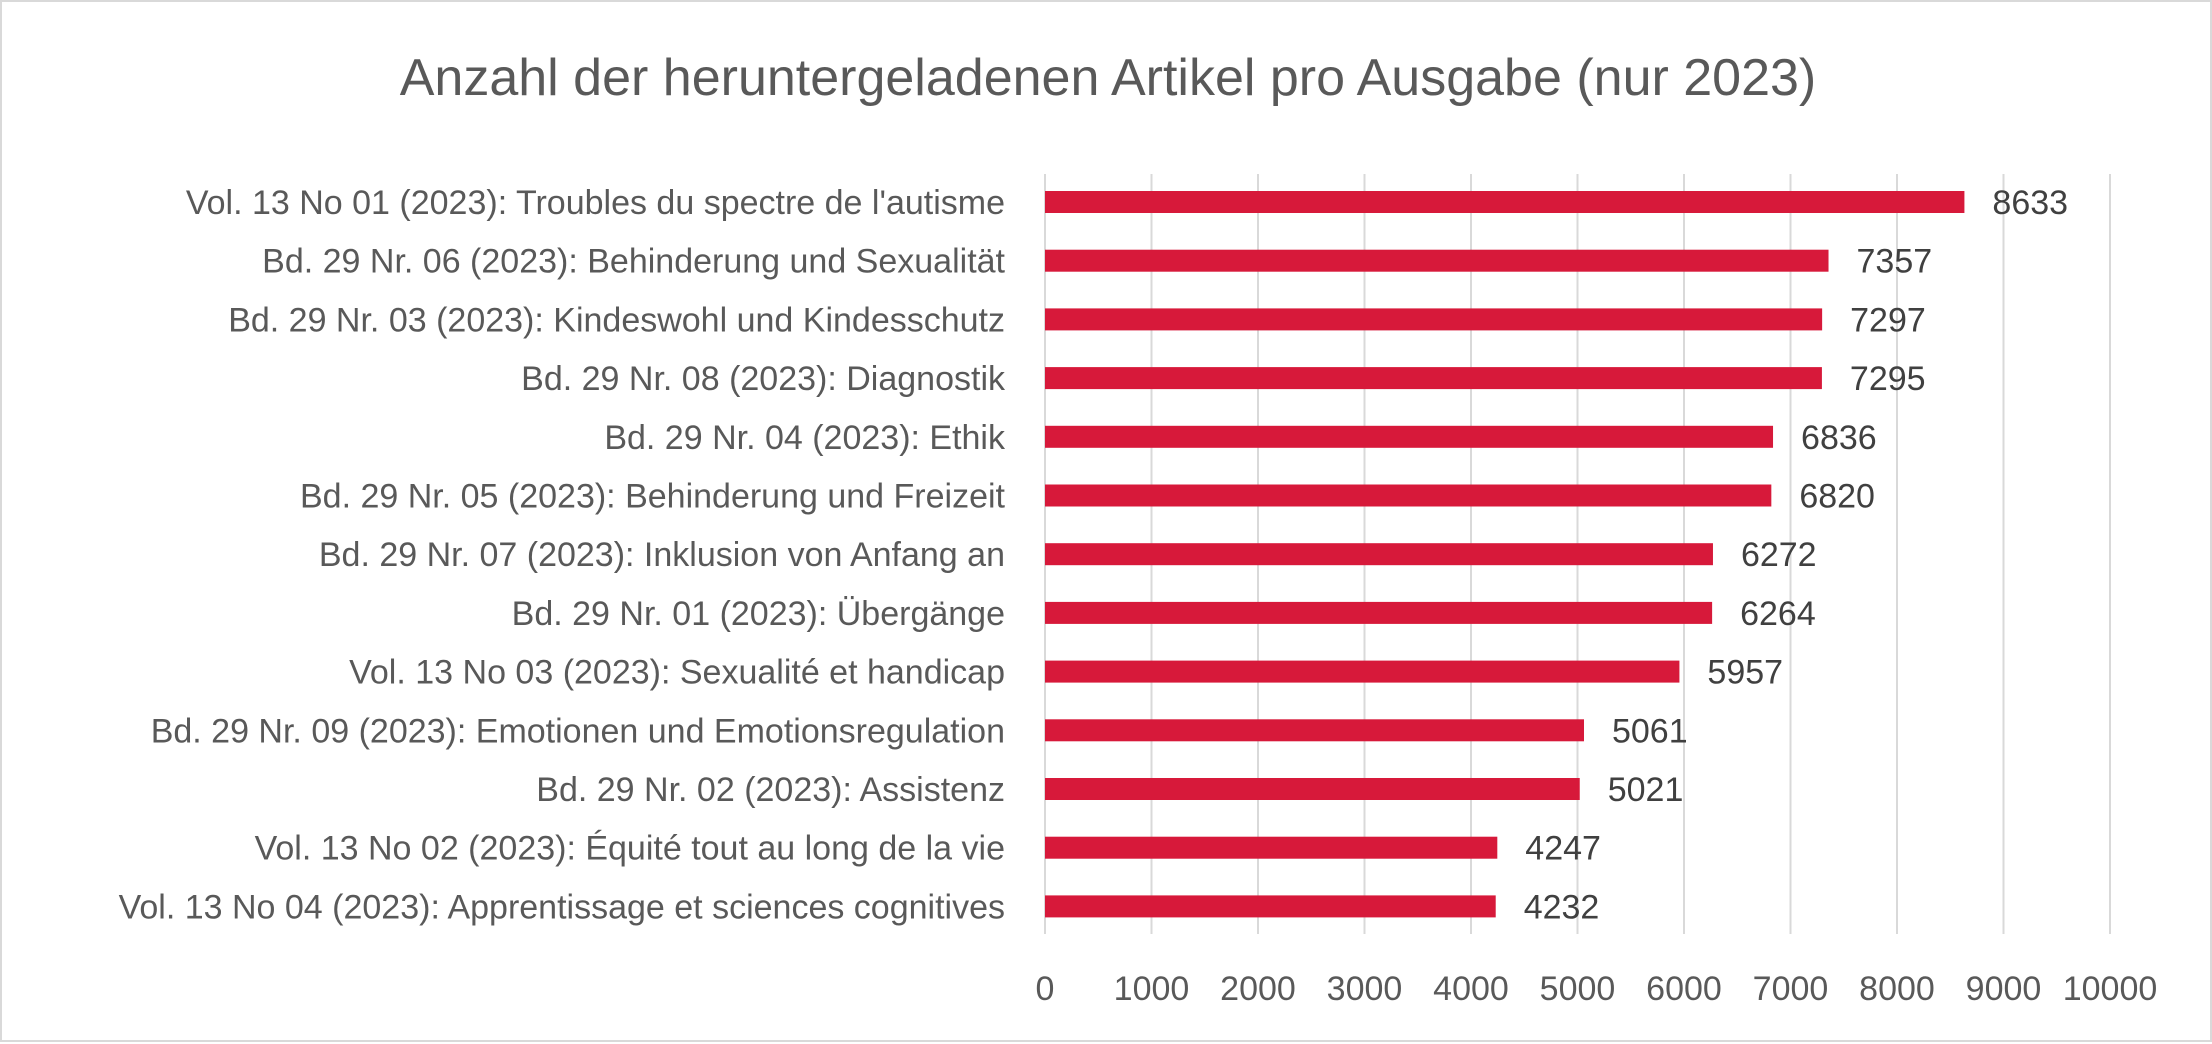  Describe the element at coordinates (1895, 262) in the screenshot. I see `data-label-2: 7357` at that location.